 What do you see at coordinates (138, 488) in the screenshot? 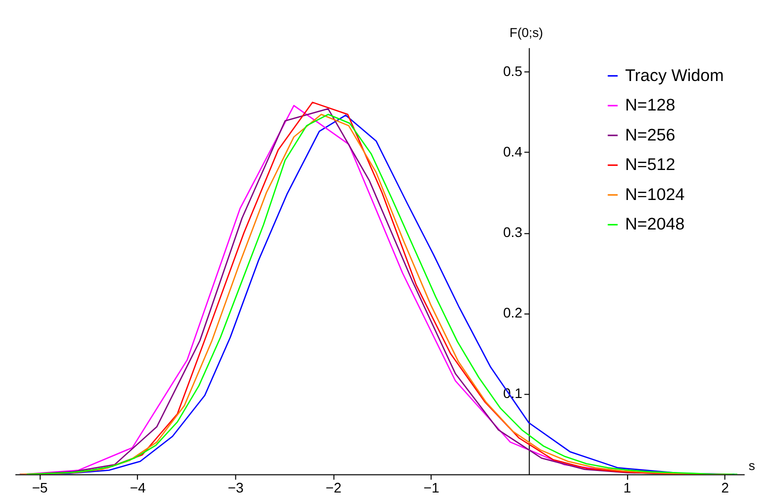
I see `x-tick-label: −4` at bounding box center [138, 488].